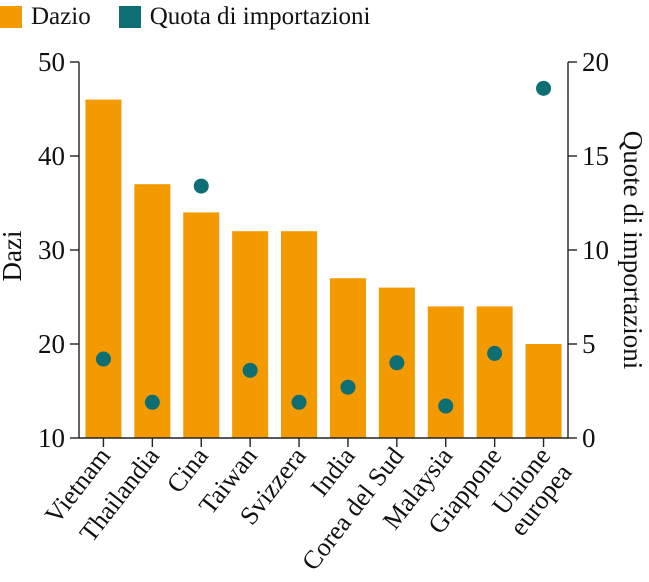 The image size is (649, 582). Describe the element at coordinates (250, 334) in the screenshot. I see `bar-taiwan` at that location.